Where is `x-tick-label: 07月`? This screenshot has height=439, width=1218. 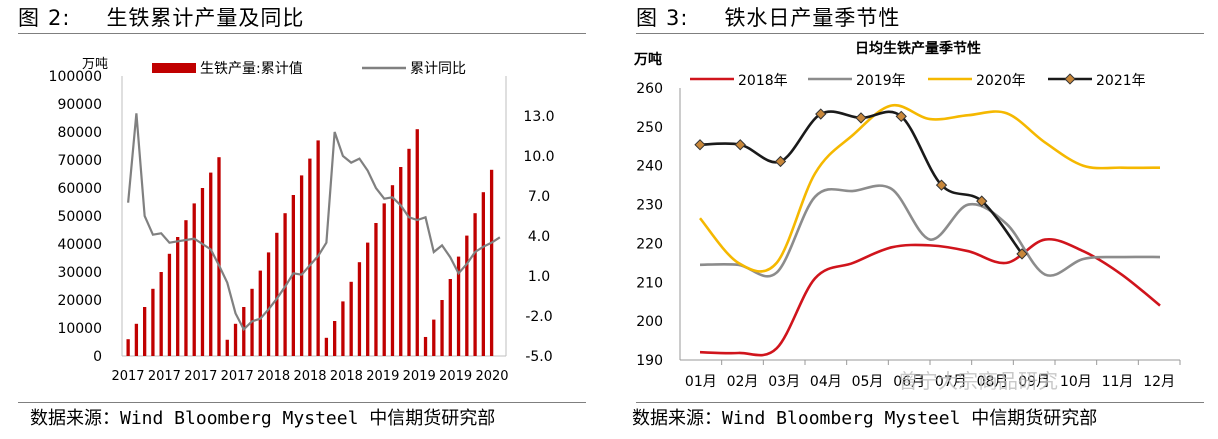
x-tick-label: 07月 is located at coordinates (951, 382).